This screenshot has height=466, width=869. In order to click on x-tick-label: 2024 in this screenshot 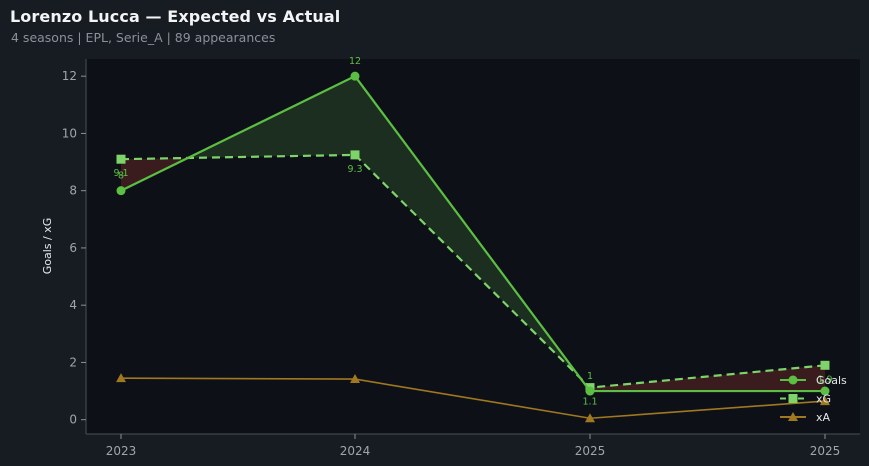, I will do `click(355, 451)`.